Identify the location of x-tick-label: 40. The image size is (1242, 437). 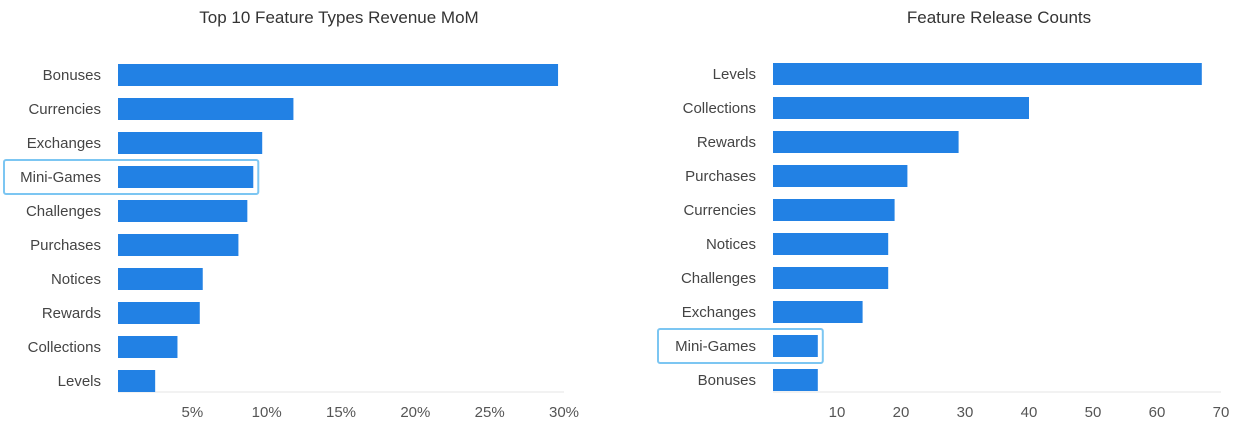
(1029, 412).